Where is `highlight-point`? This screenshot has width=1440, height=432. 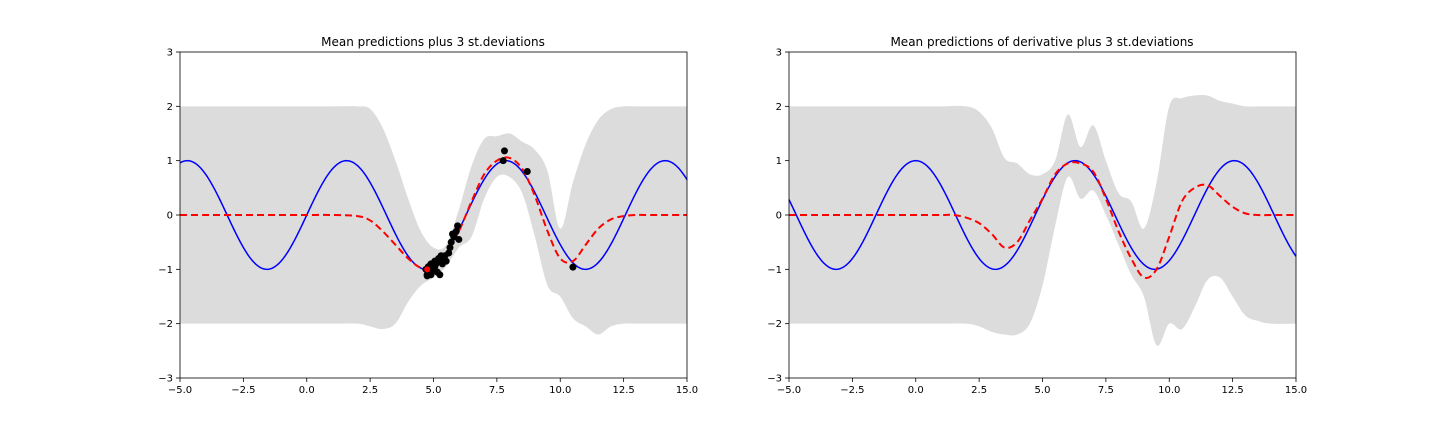
highlight-point is located at coordinates (427, 269).